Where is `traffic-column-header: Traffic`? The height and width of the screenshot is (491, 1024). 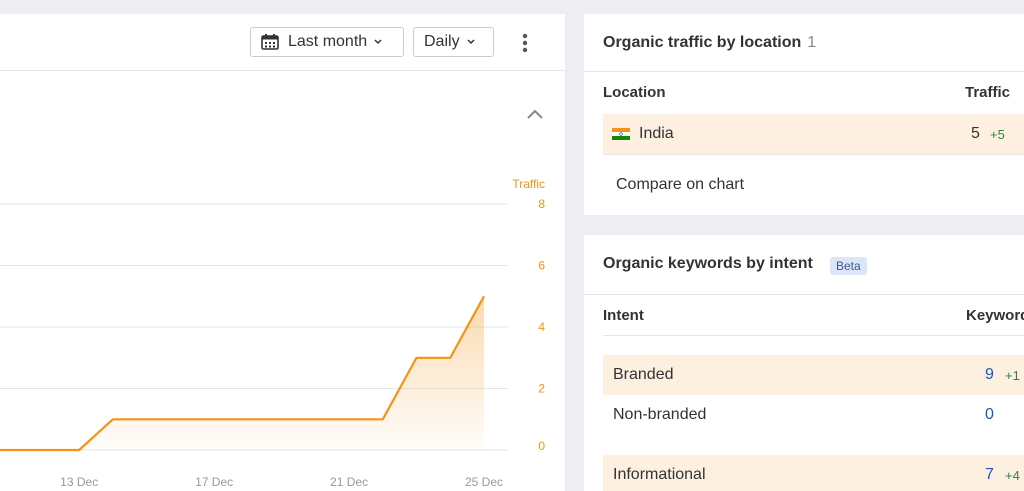
traffic-column-header: Traffic is located at coordinates (988, 92).